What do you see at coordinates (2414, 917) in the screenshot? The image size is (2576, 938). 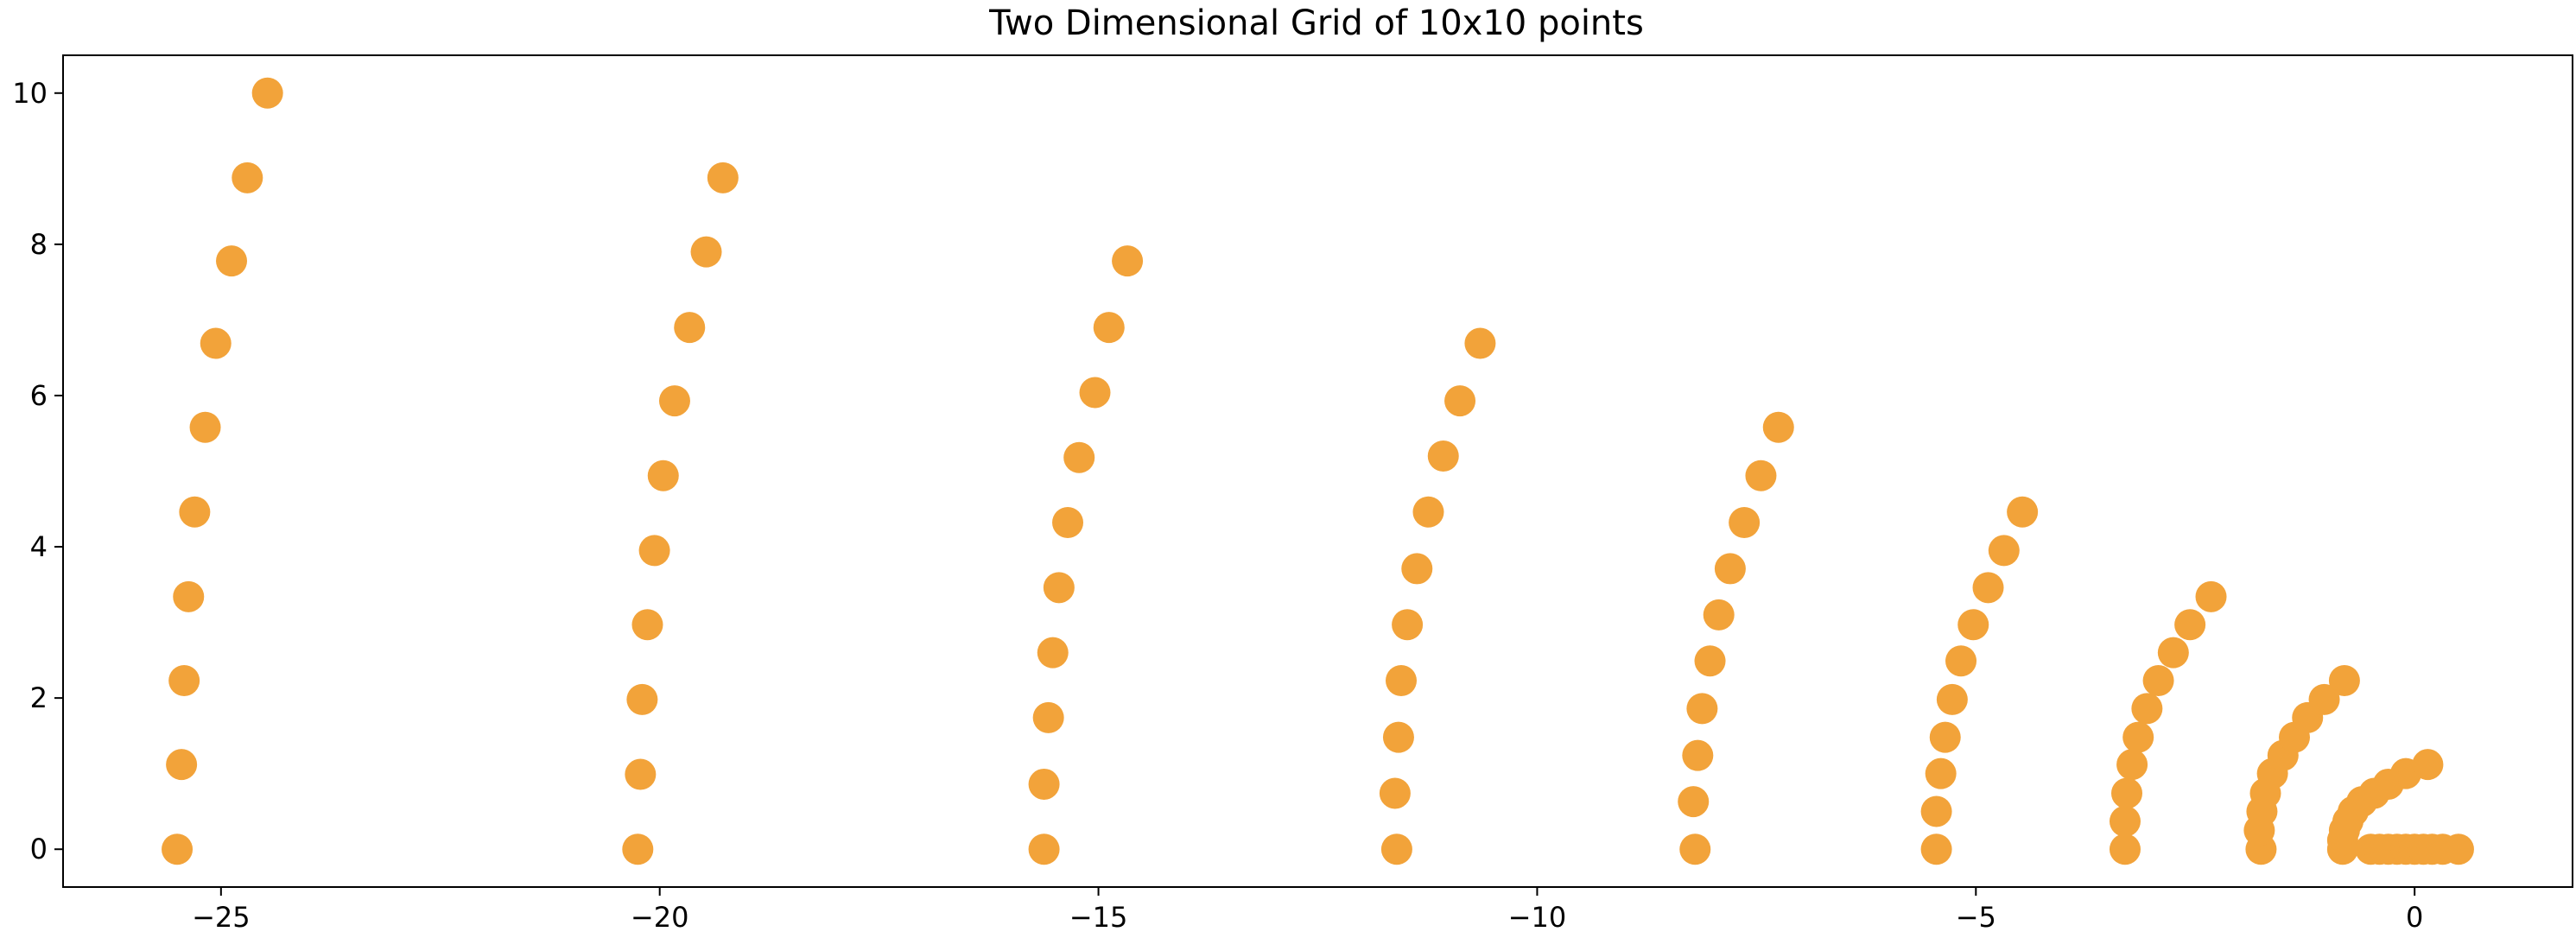 I see `x-tick-label: 0` at bounding box center [2414, 917].